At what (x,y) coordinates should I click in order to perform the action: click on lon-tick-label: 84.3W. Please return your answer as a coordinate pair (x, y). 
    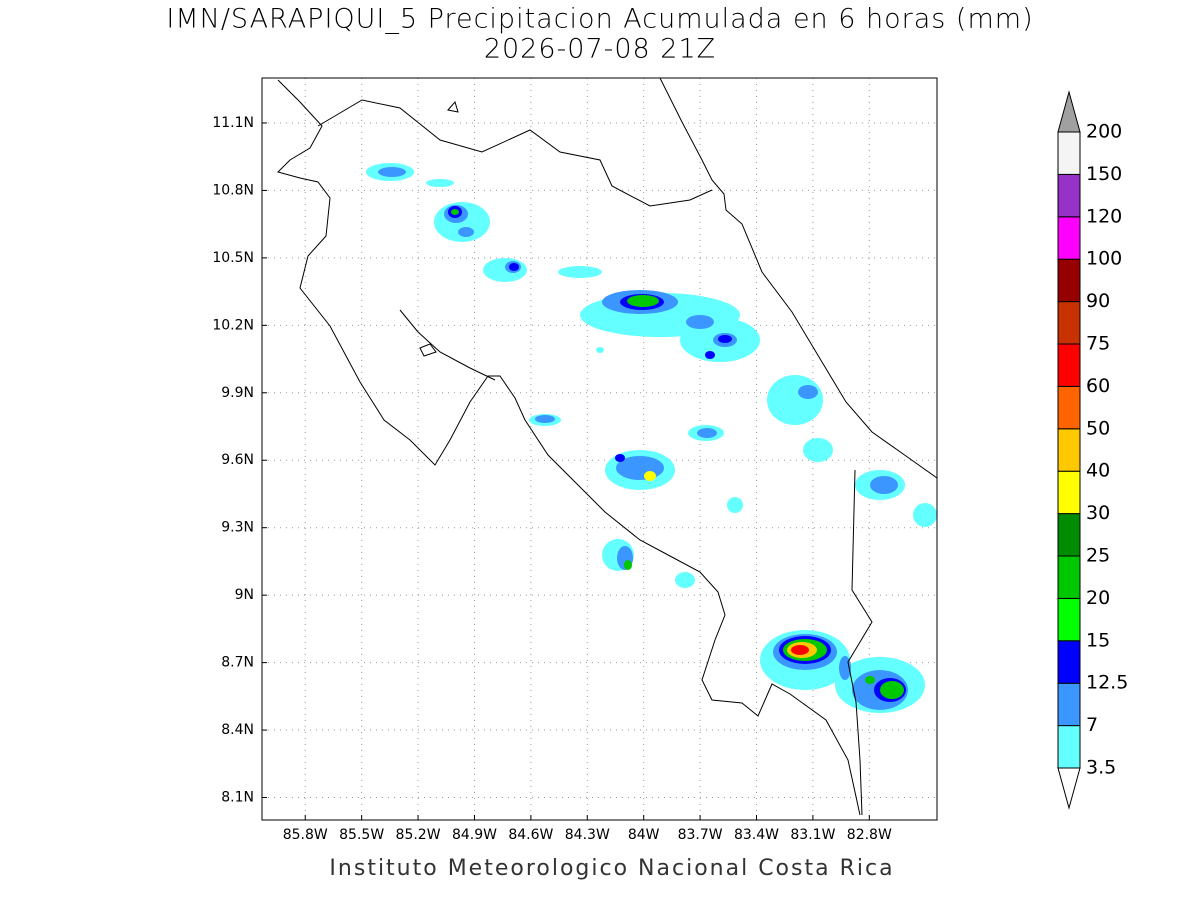
    Looking at the image, I should click on (587, 835).